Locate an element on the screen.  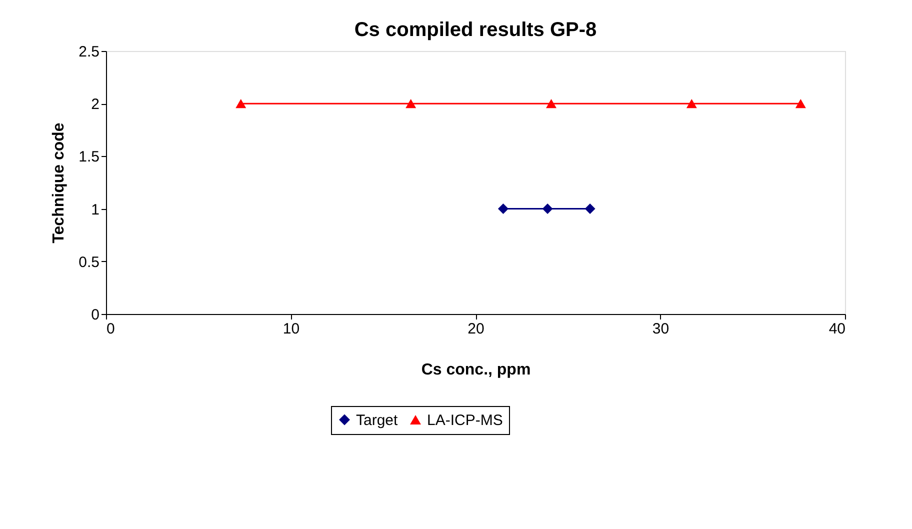
y-tick-label: 0 is located at coordinates (95, 315).